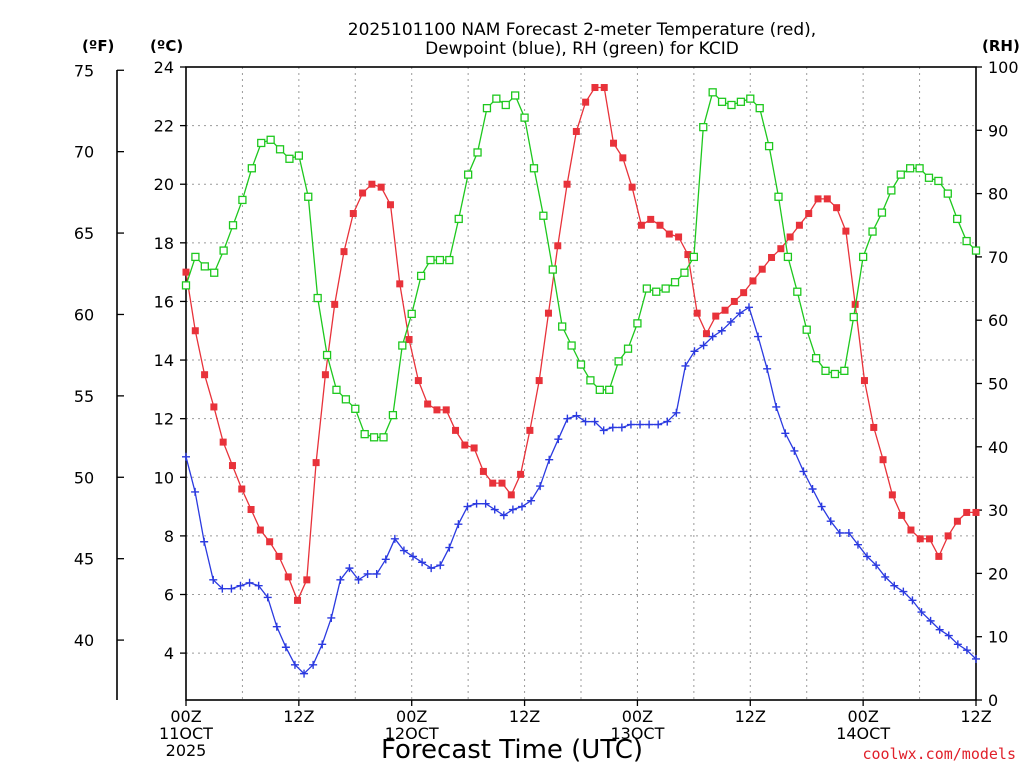 This screenshot has width=1024, height=768. I want to click on rh-tick-label: 90, so click(998, 130).